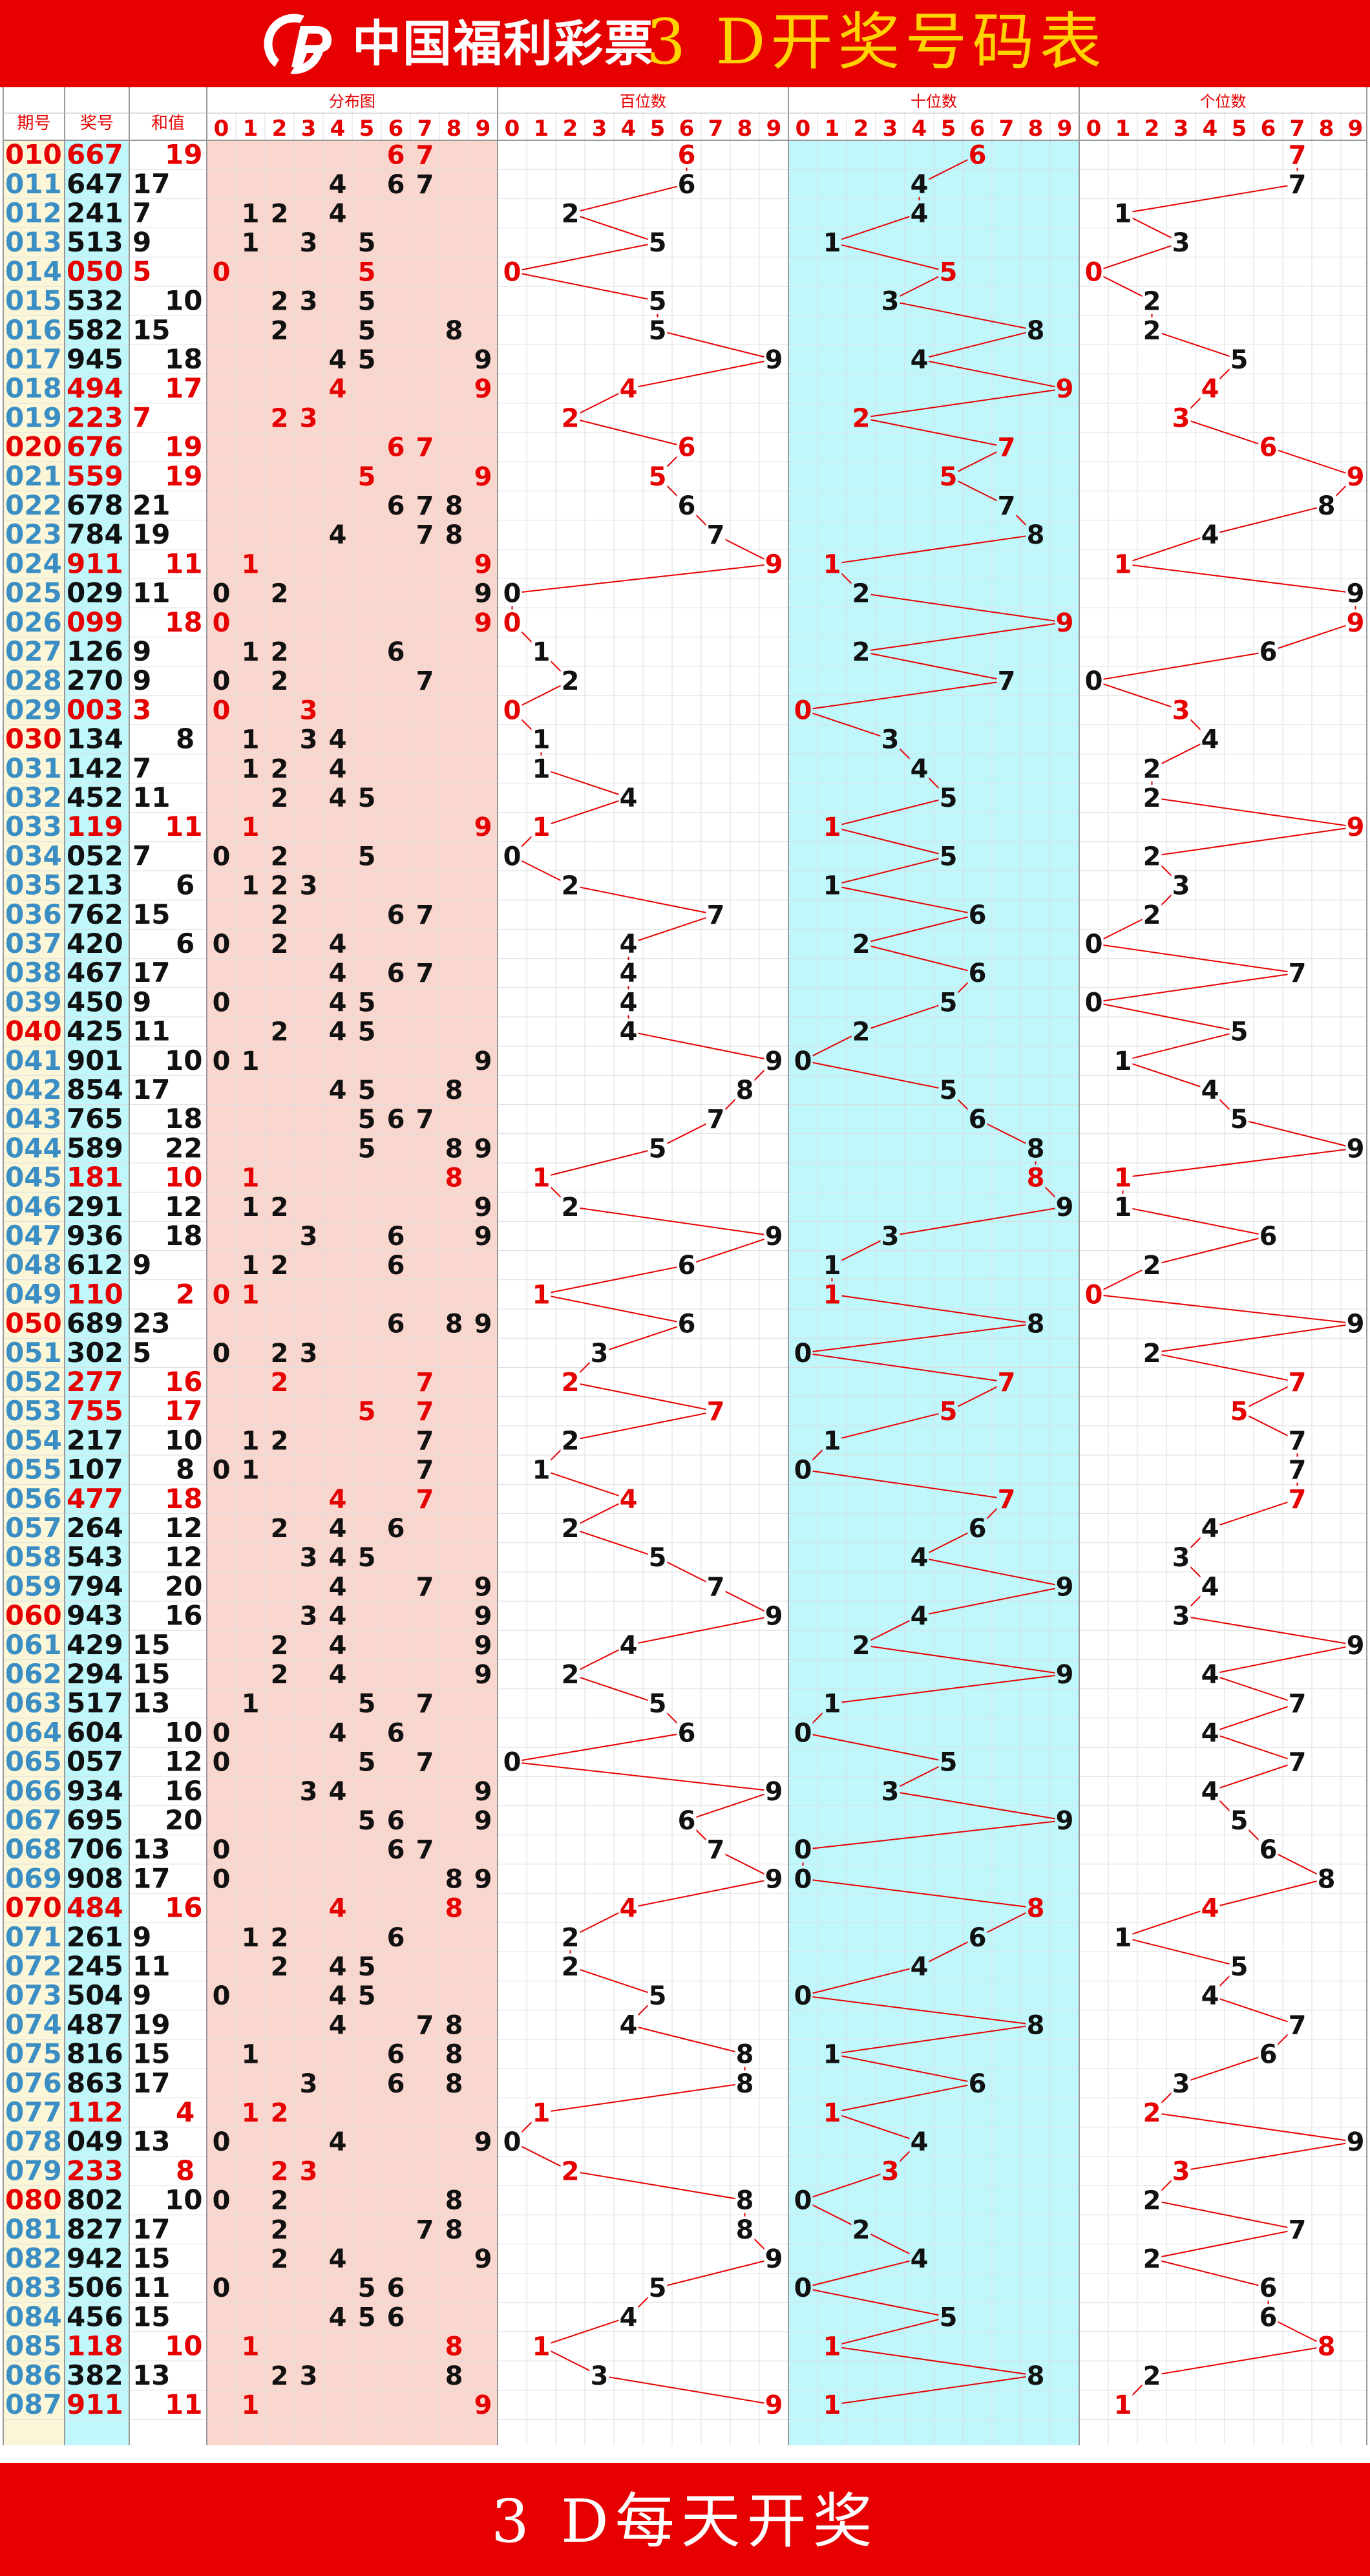 The image size is (1370, 2576). I want to click on winning-number: 245, so click(95, 1966).